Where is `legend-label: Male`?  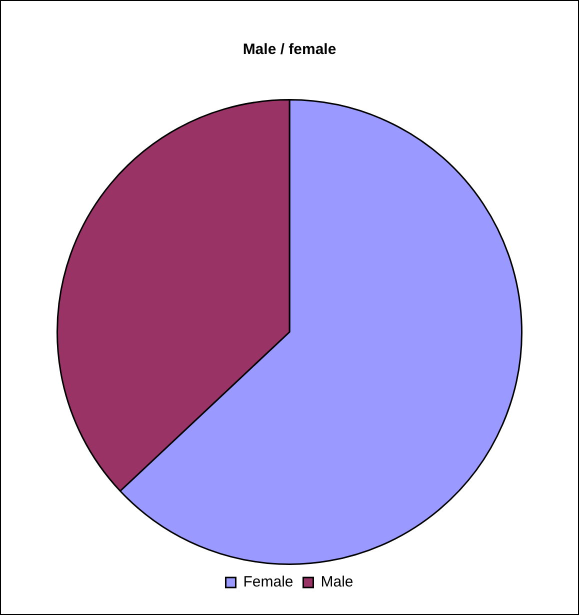 legend-label: Male is located at coordinates (337, 582).